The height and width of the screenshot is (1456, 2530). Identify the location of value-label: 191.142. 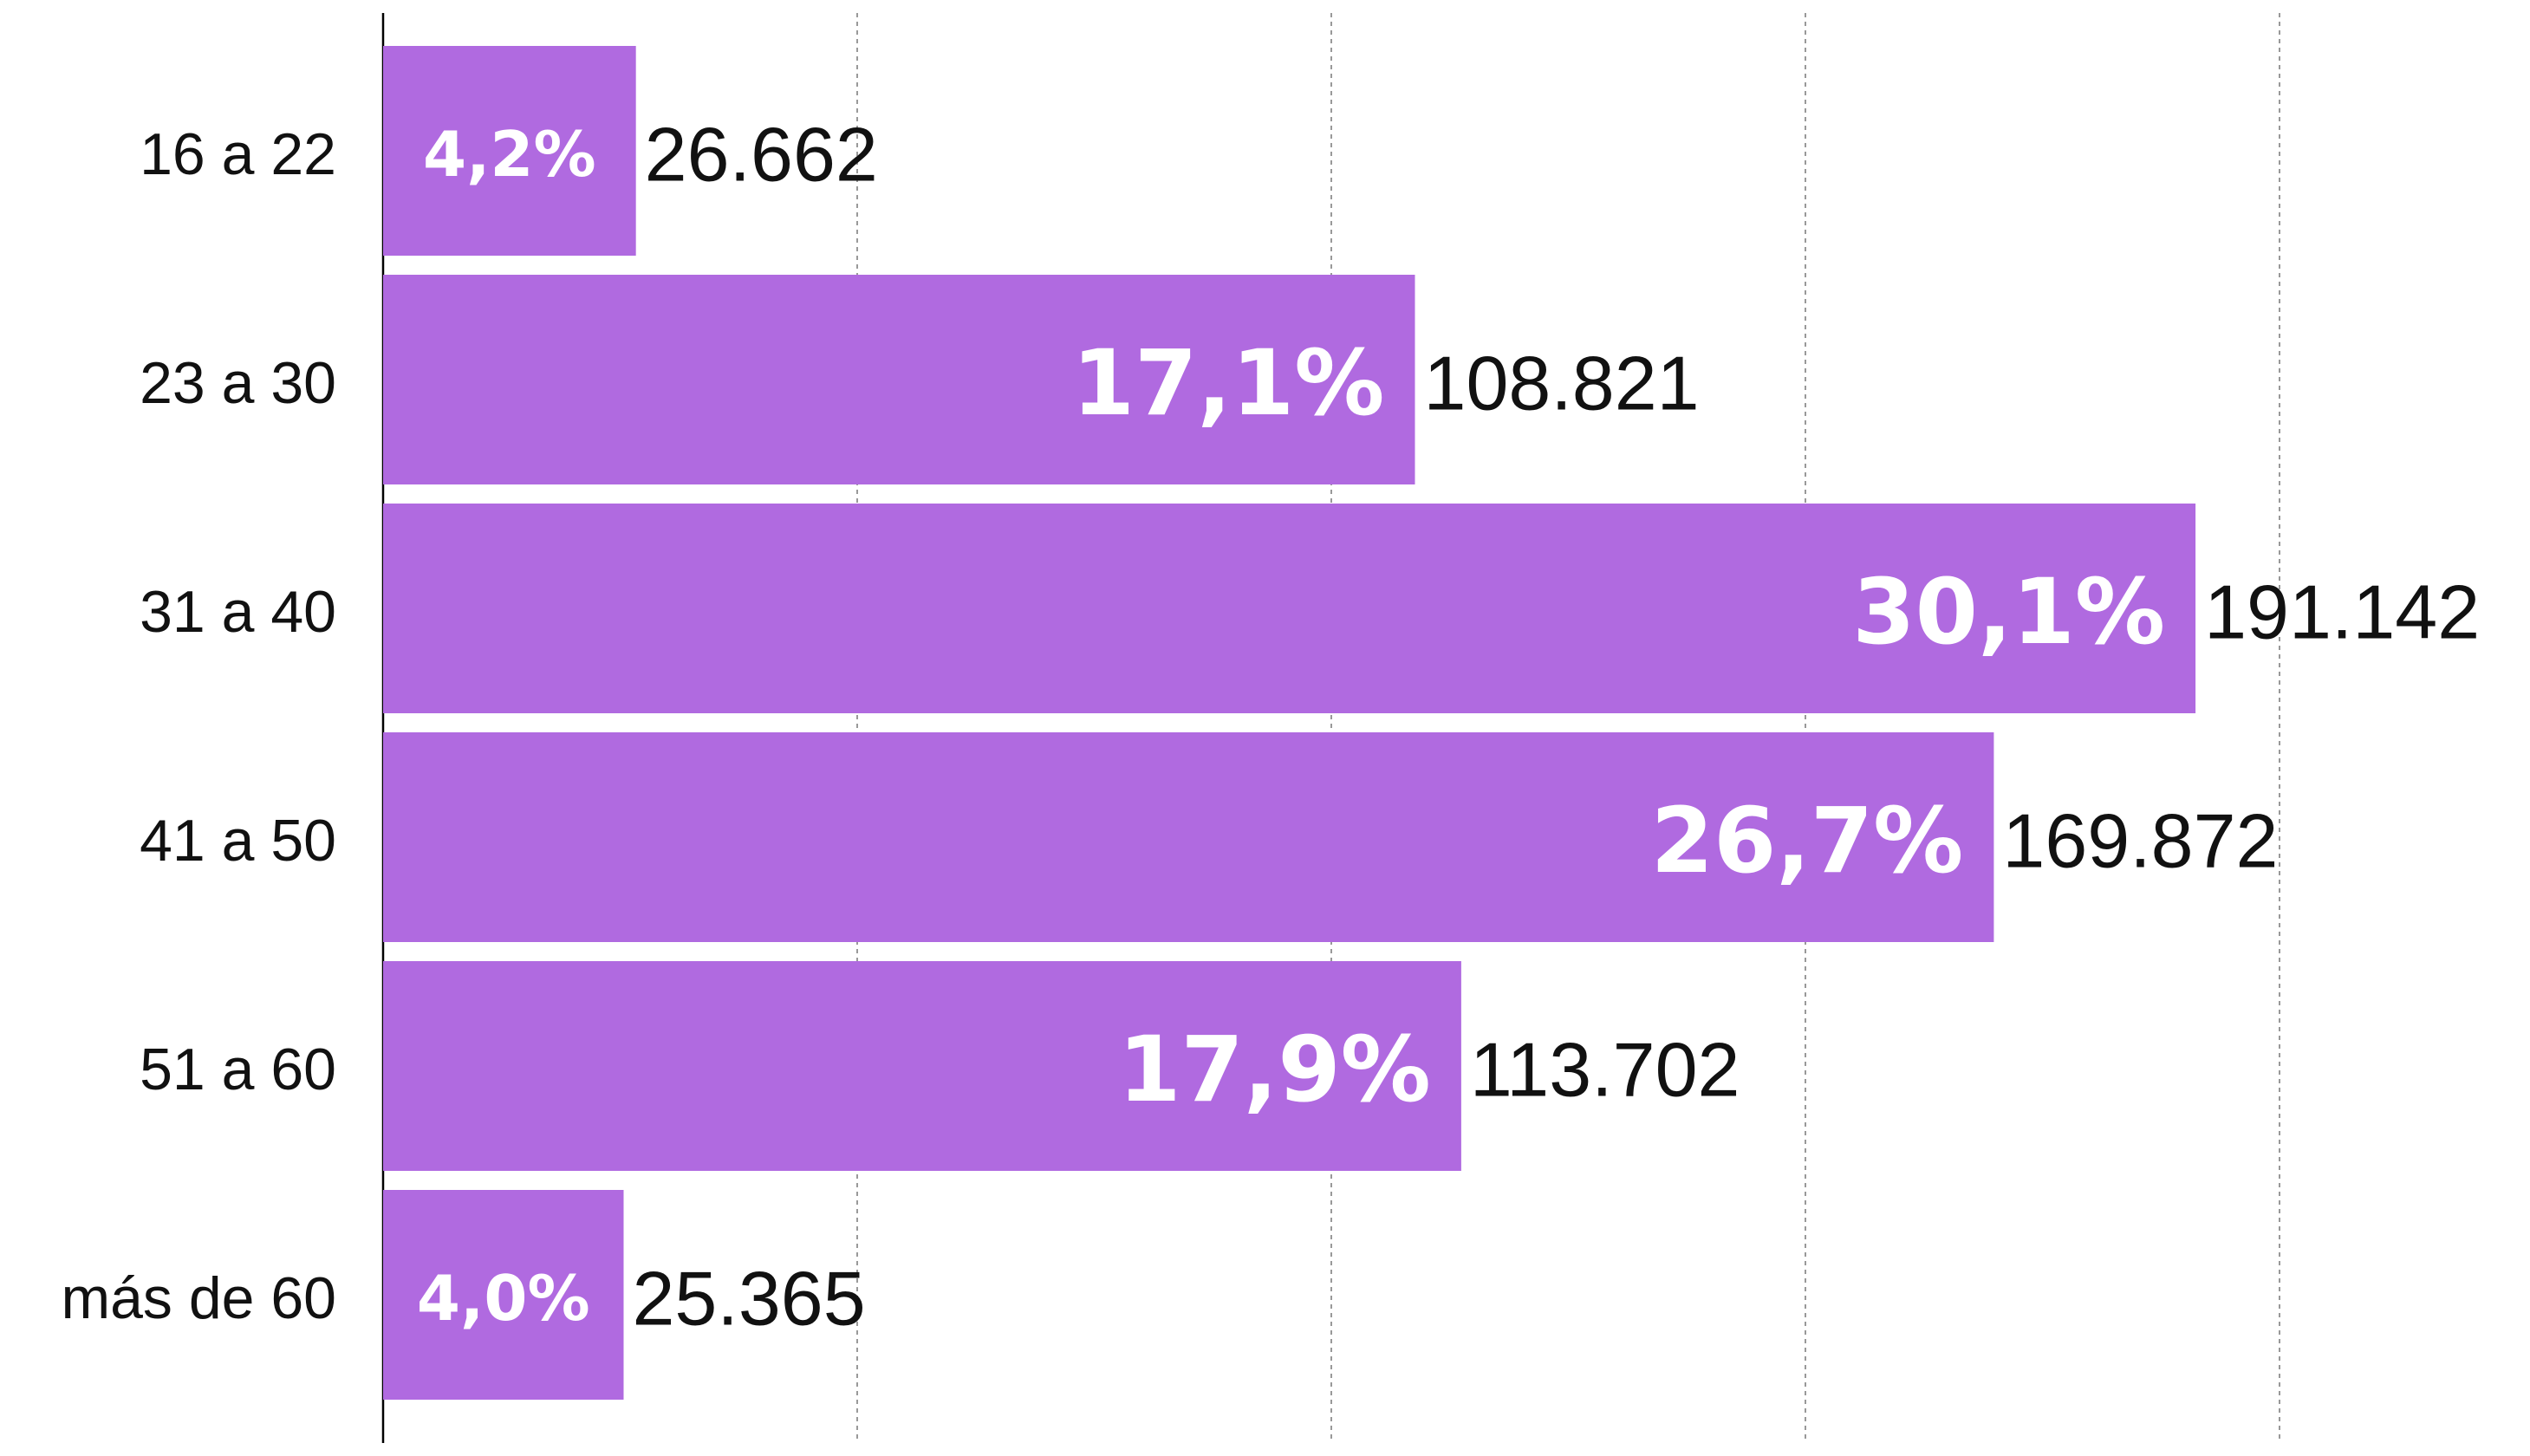
(2342, 612).